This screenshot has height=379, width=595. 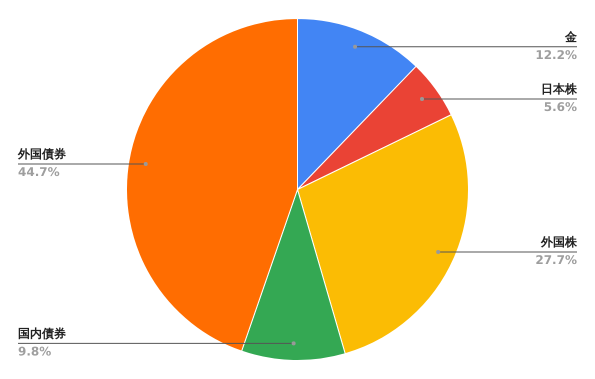 What do you see at coordinates (35, 351) in the screenshot?
I see `data-label: 9.8%` at bounding box center [35, 351].